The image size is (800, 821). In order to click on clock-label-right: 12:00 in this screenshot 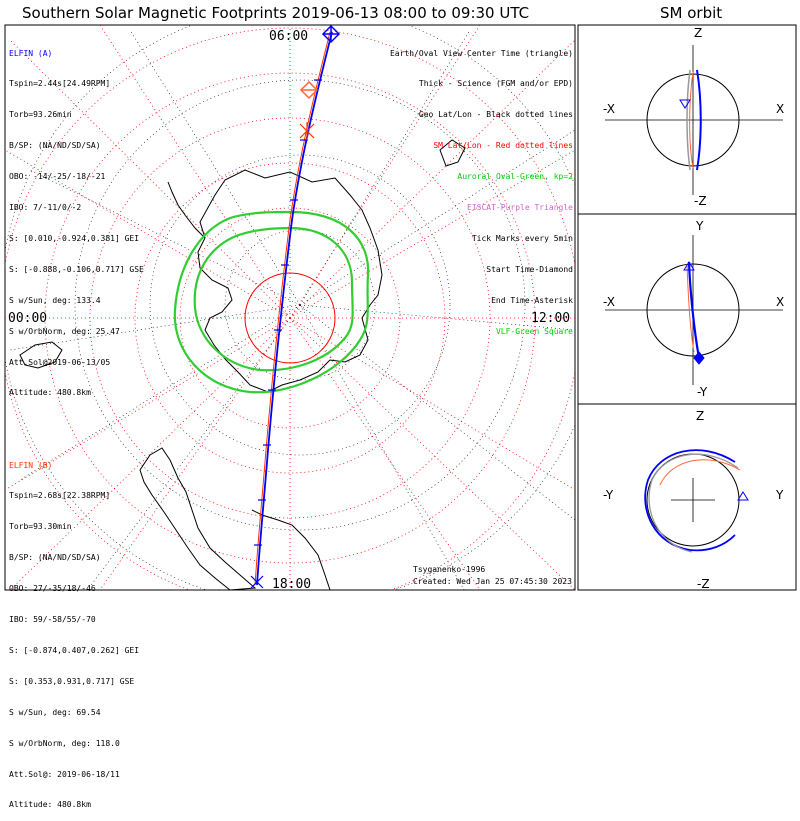, I will do `click(550, 318)`.